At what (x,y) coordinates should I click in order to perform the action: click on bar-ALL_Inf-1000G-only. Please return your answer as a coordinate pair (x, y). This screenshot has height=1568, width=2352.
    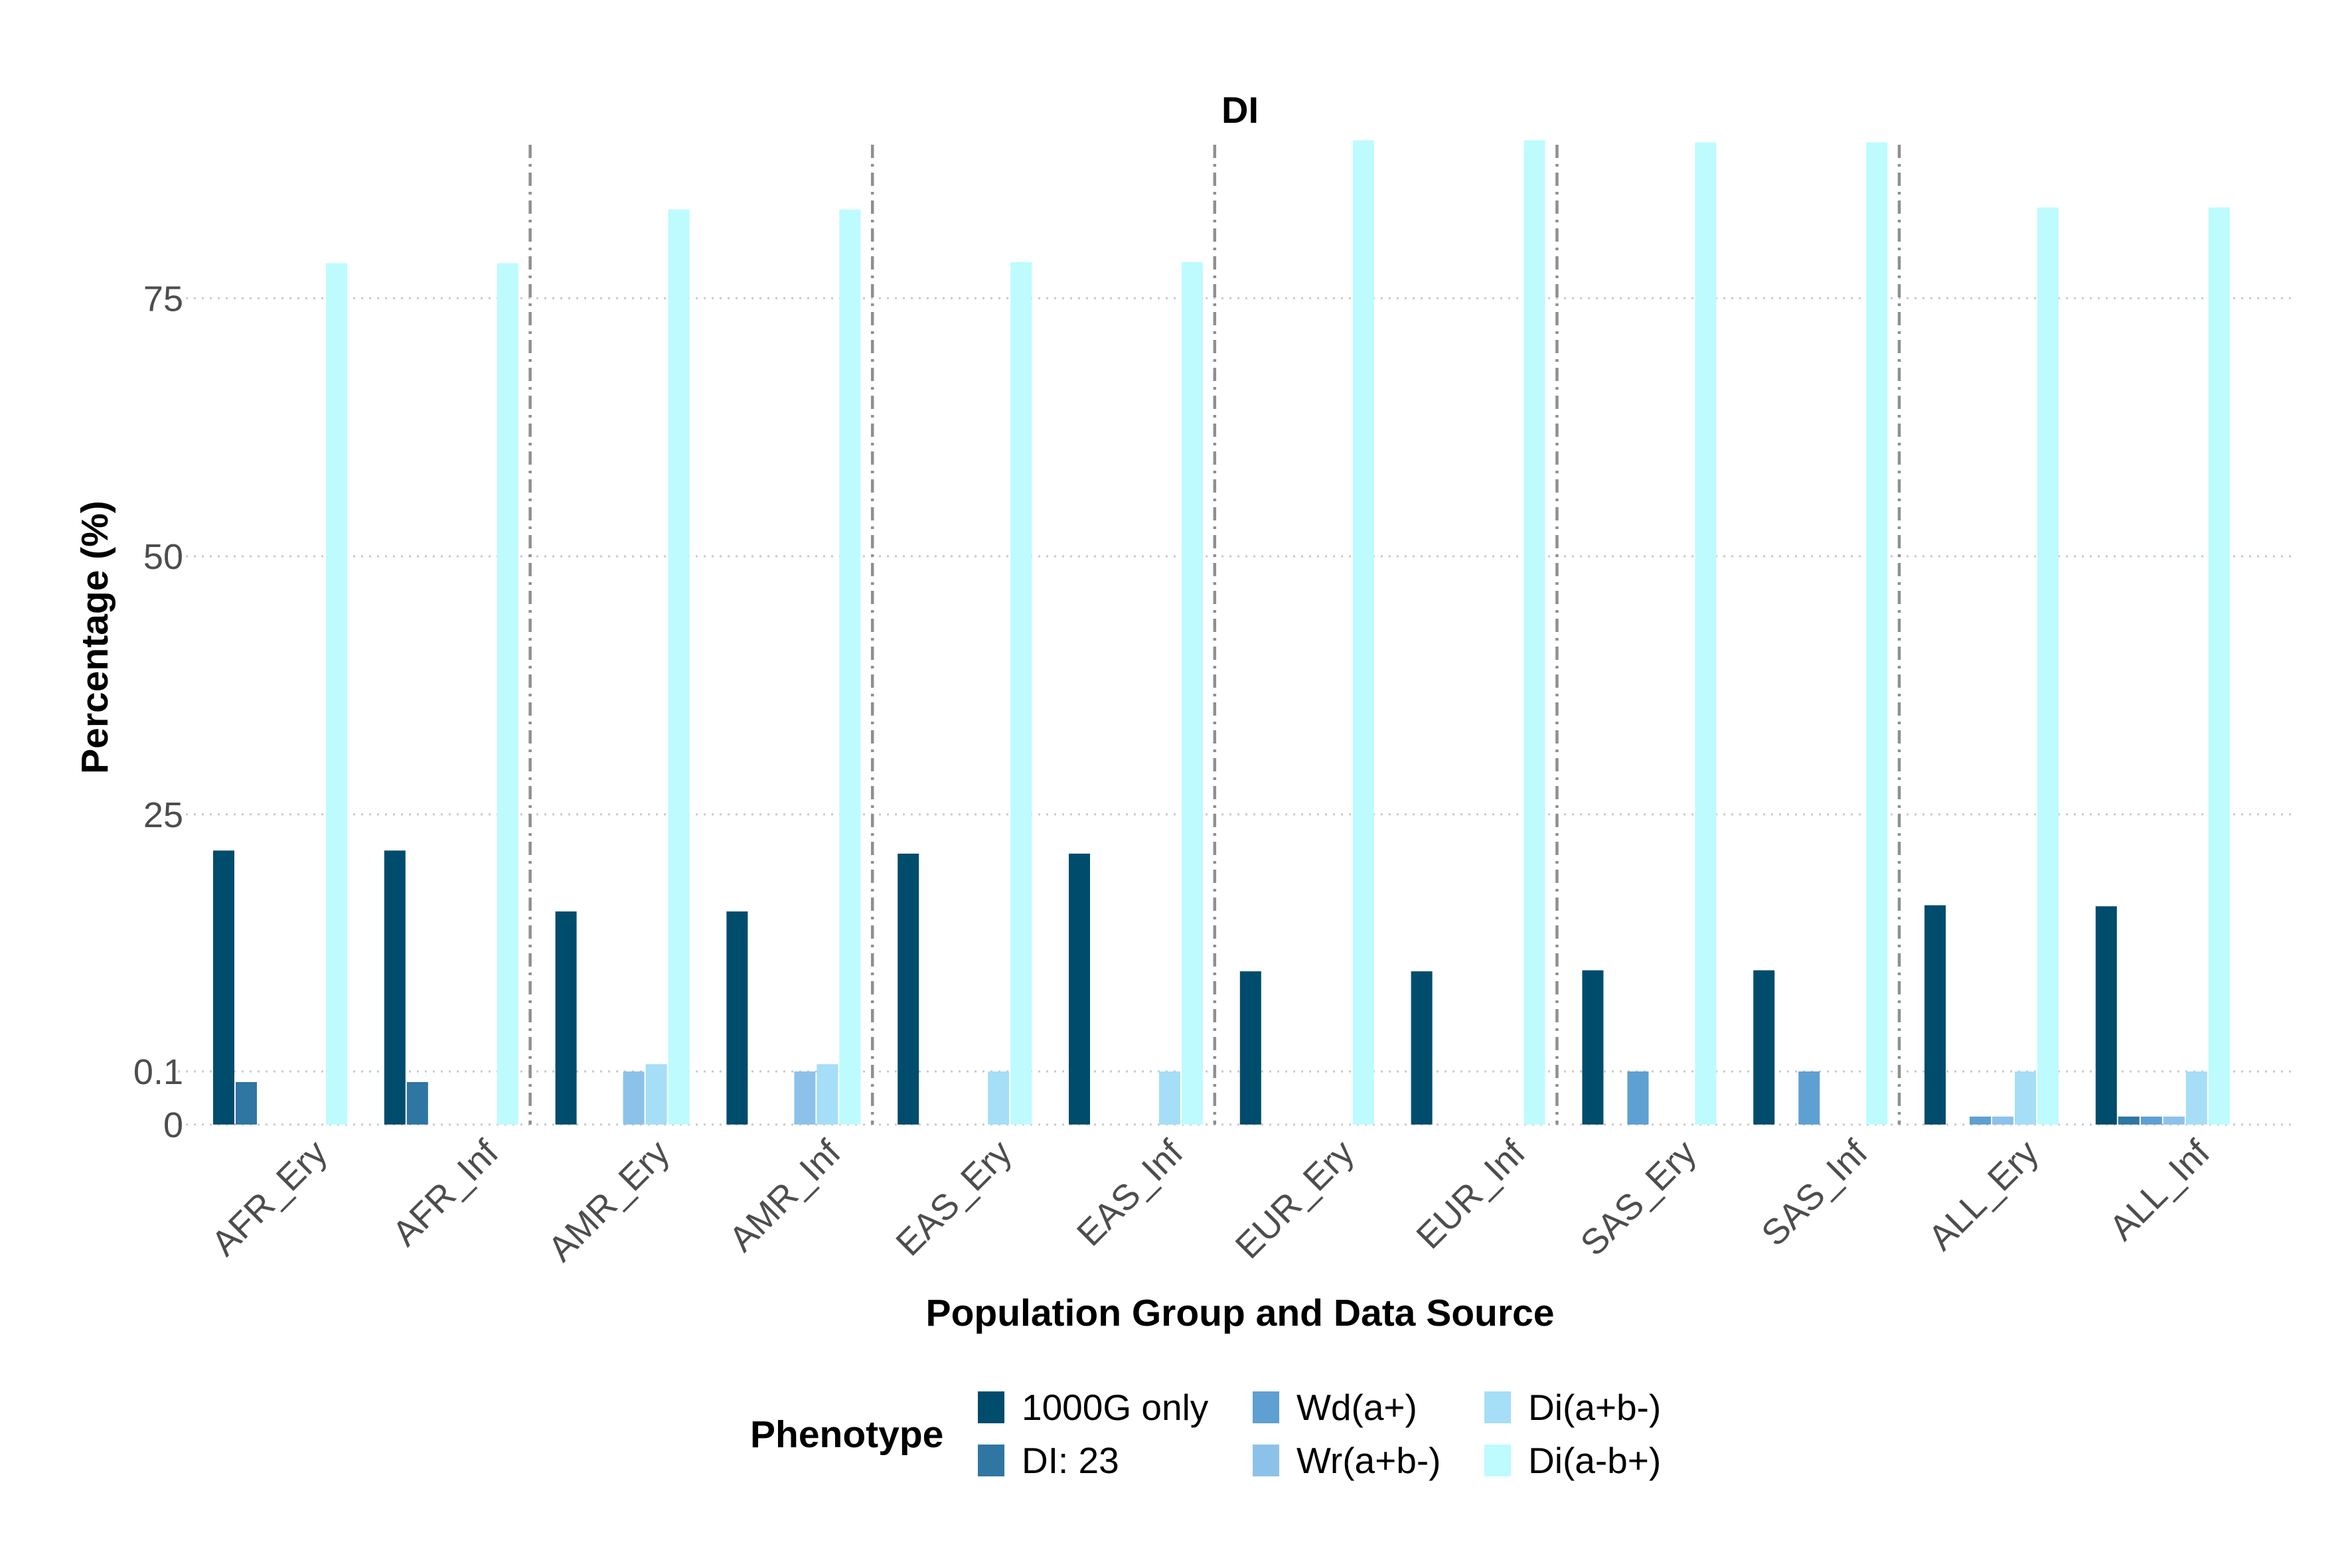
    Looking at the image, I should click on (2106, 1016).